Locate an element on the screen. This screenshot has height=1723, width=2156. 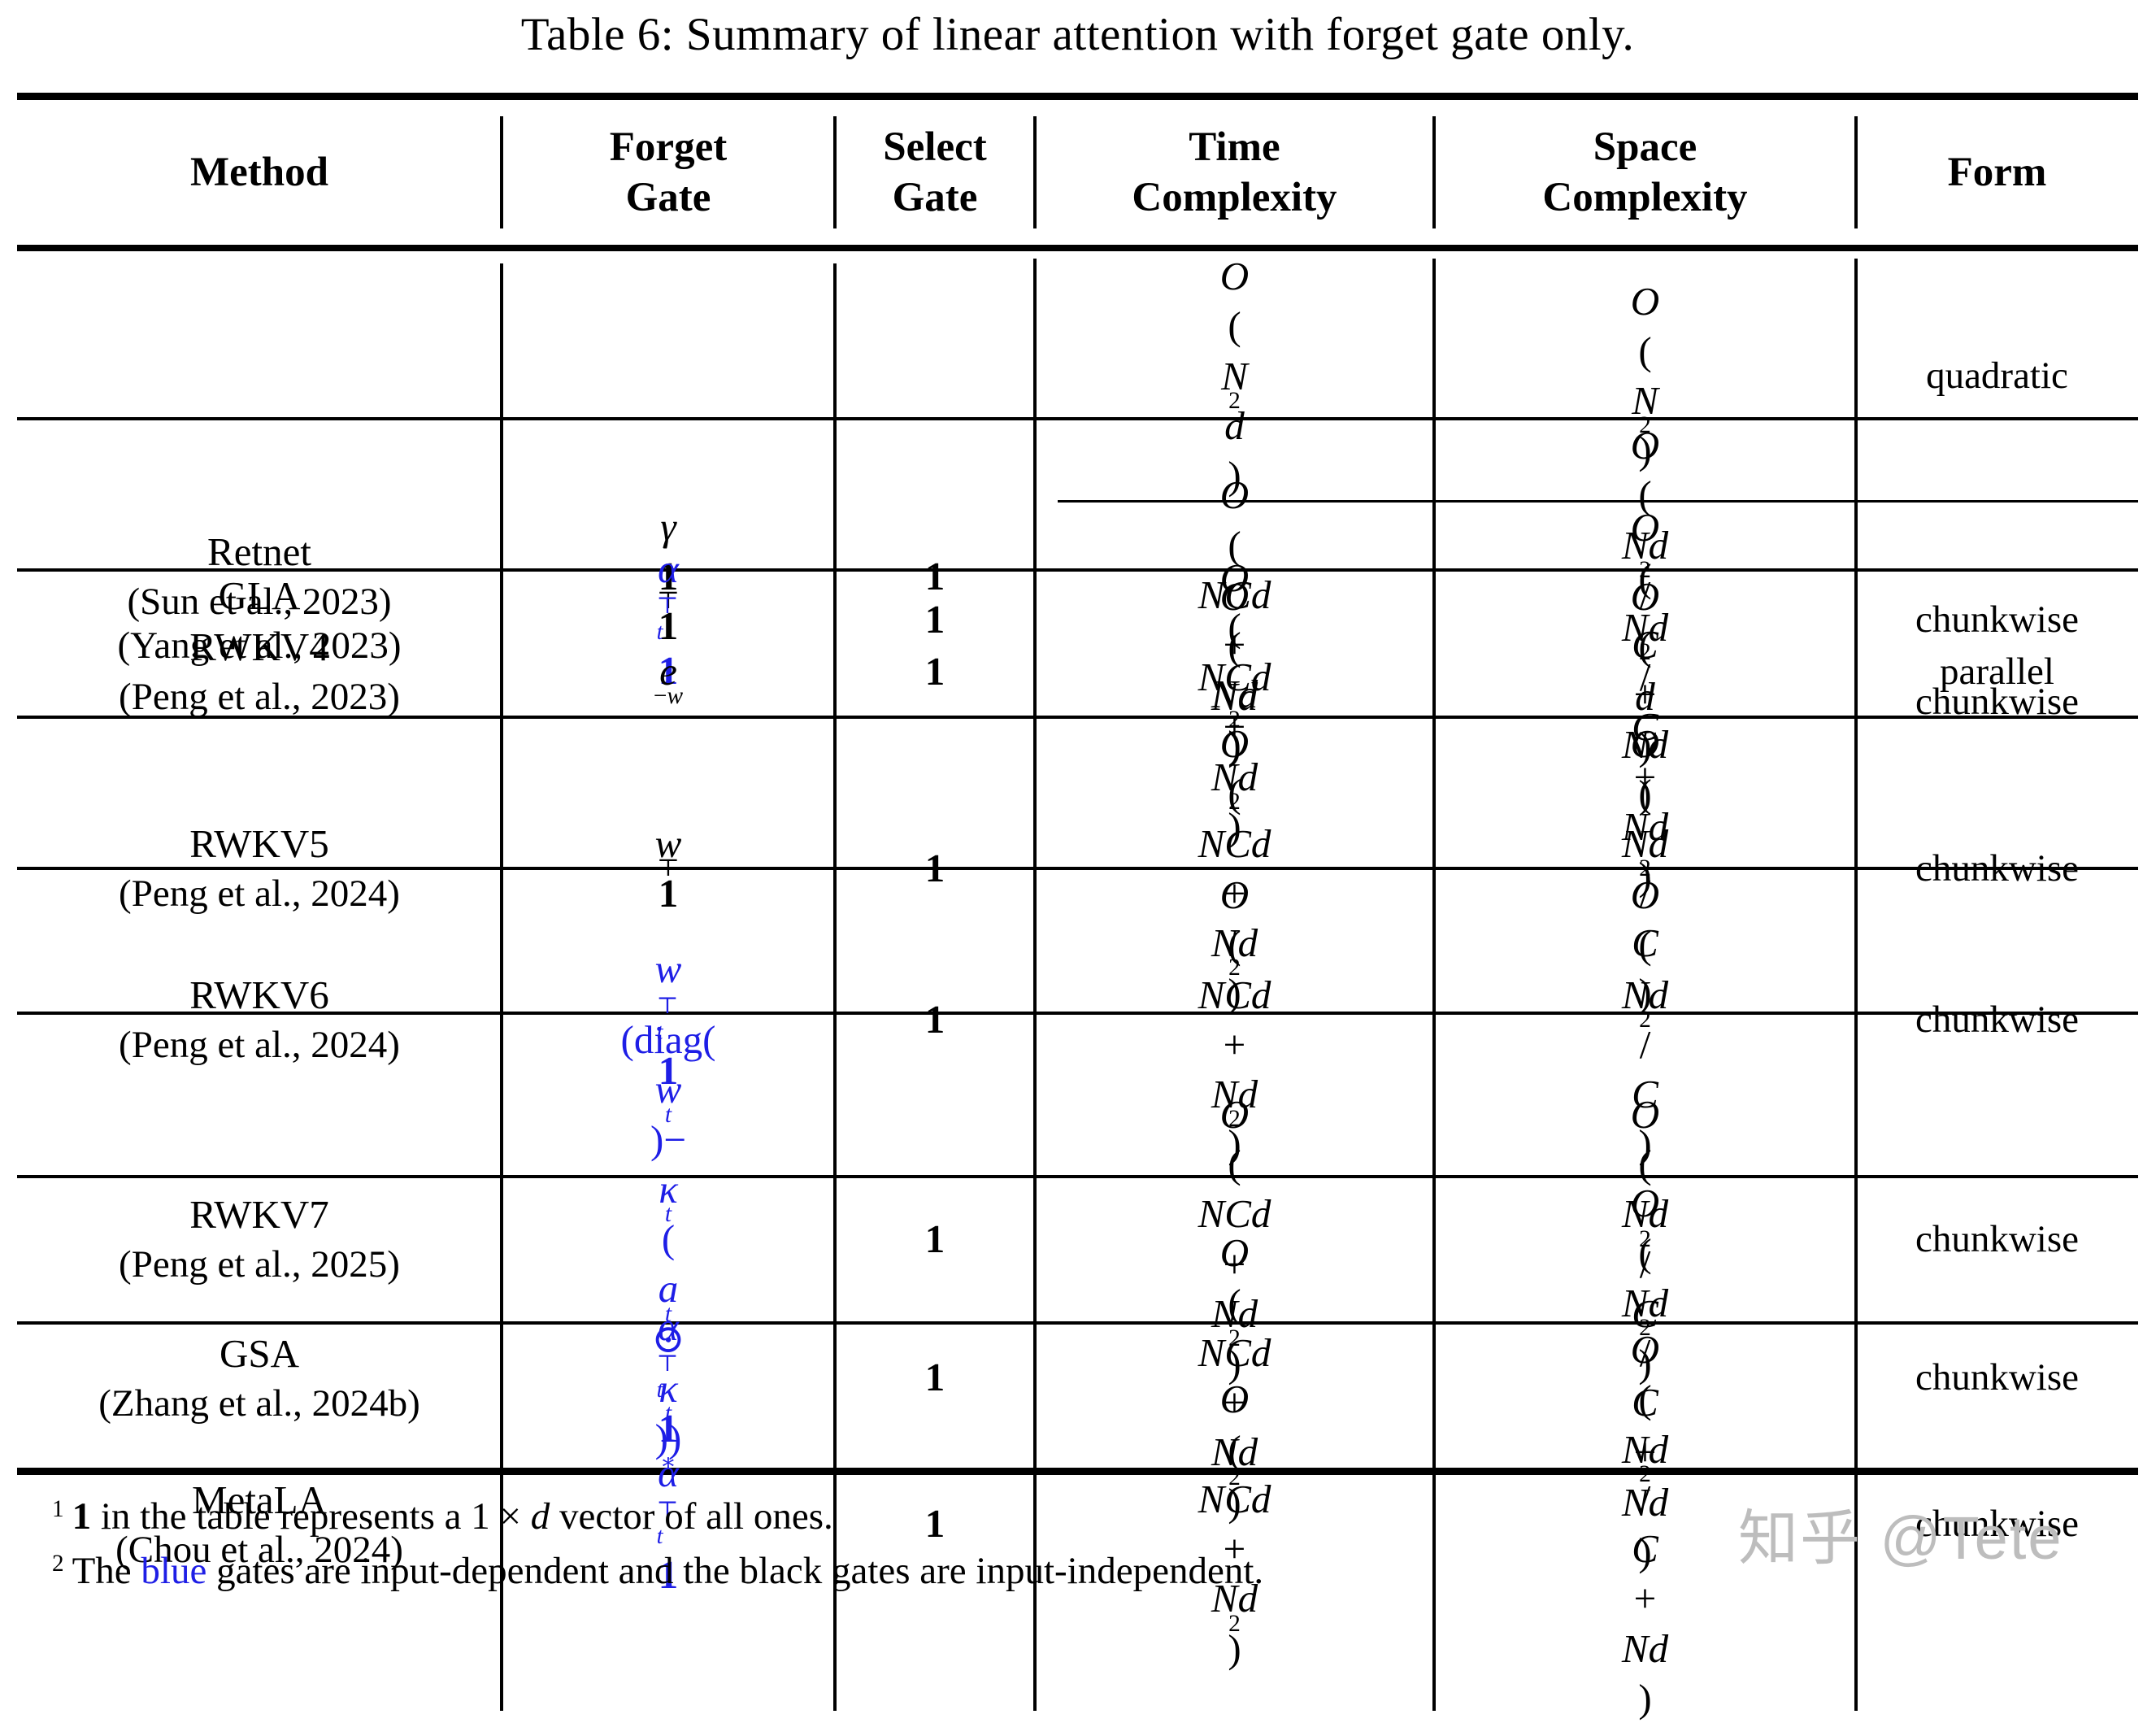
footnote-marker: 1 is located at coordinates (58, 1508).